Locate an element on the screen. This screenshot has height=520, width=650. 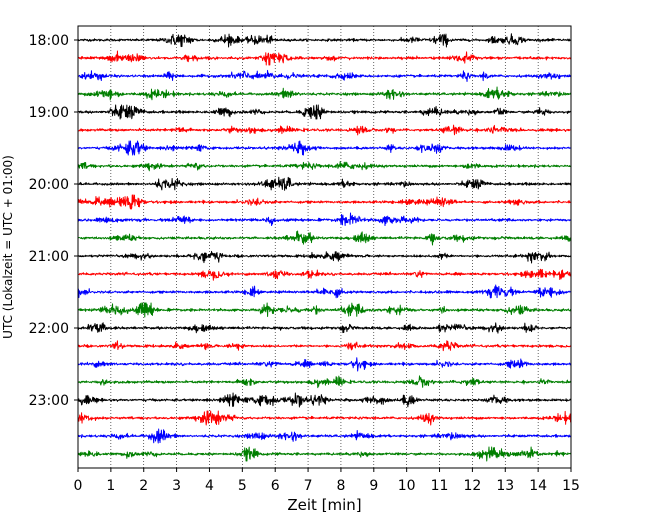
x-axis-ticks: 0 1 2 3 4 5 6 7 8 9 10 11 12 13 14 15 is located at coordinates (327, 481).